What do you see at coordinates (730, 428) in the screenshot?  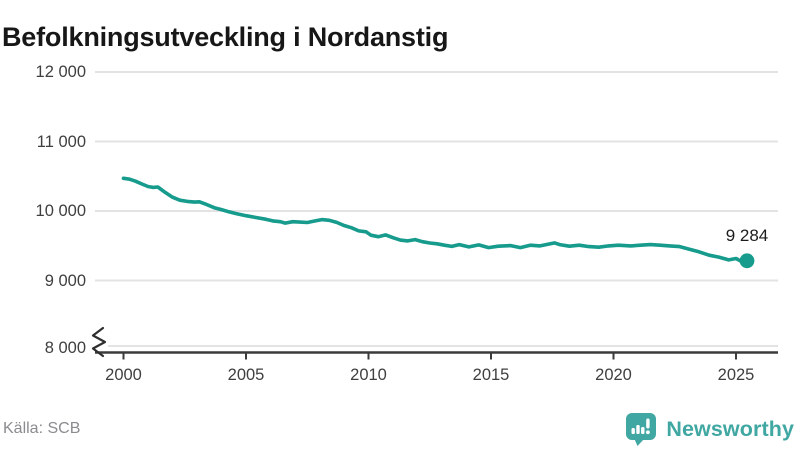 I see `newsworthy-wordmark: Newsworthy` at bounding box center [730, 428].